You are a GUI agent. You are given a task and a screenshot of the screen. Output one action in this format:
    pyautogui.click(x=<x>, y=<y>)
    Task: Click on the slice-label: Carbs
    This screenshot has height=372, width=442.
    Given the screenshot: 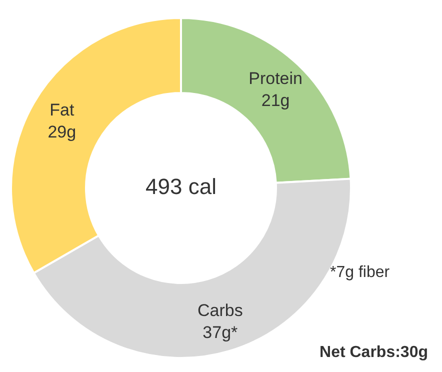 What is the action you would take?
    pyautogui.click(x=220, y=310)
    